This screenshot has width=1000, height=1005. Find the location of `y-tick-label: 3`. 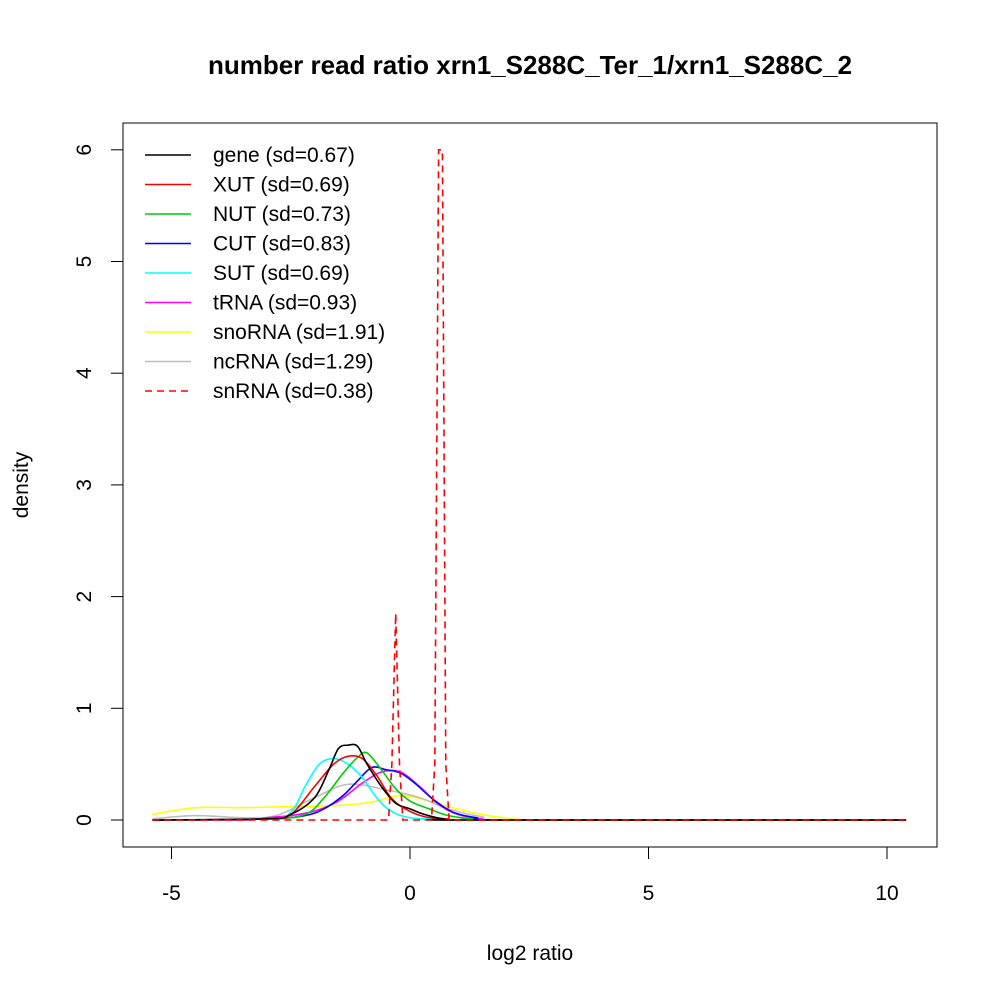

y-tick-label: 3 is located at coordinates (84, 485).